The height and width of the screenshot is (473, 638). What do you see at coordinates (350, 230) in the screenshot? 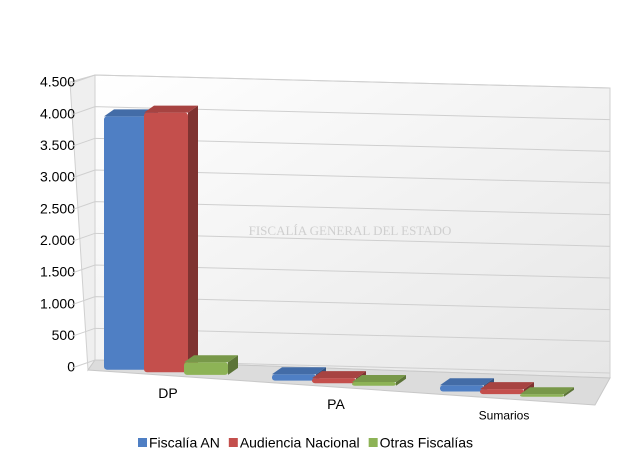
I see `watermark: FISCALÍA GENERAL DEL ESTADO` at bounding box center [350, 230].